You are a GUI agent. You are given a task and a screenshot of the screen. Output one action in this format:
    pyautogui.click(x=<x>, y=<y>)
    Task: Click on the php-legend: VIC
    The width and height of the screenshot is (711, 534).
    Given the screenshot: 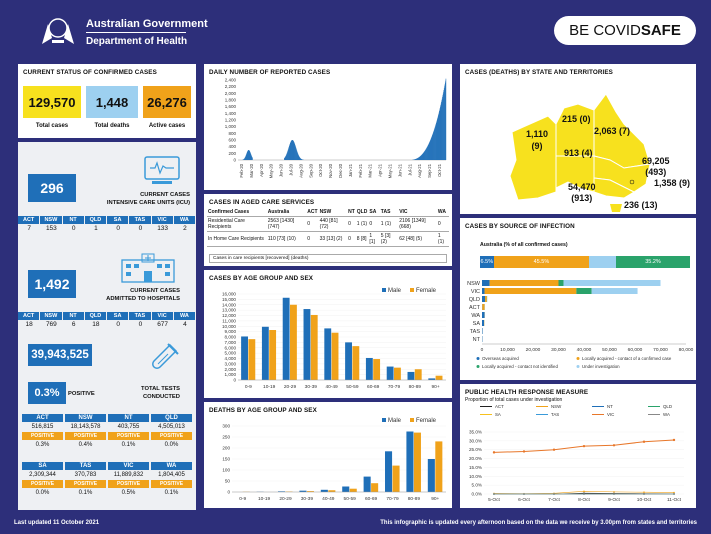 What is the action you would take?
    pyautogui.click(x=610, y=414)
    